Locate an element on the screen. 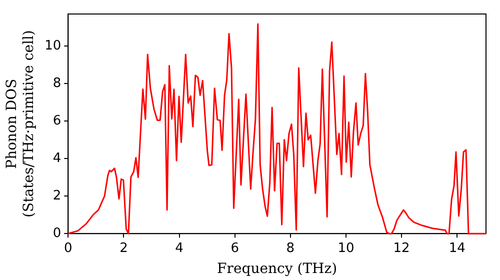 This screenshot has width=500, height=280. y-tick-label: 8 is located at coordinates (57, 83).